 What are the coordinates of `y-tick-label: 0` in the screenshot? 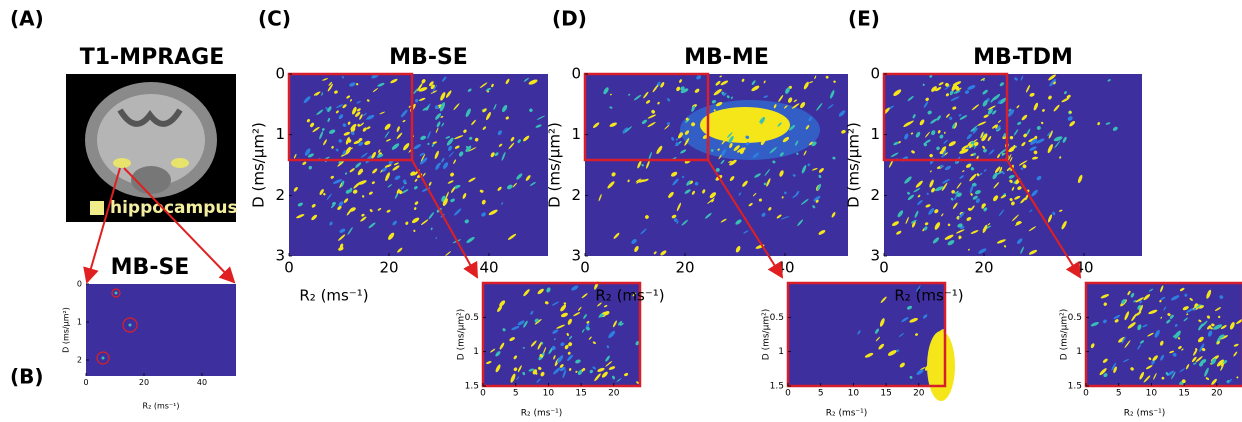 It's located at (79, 284).